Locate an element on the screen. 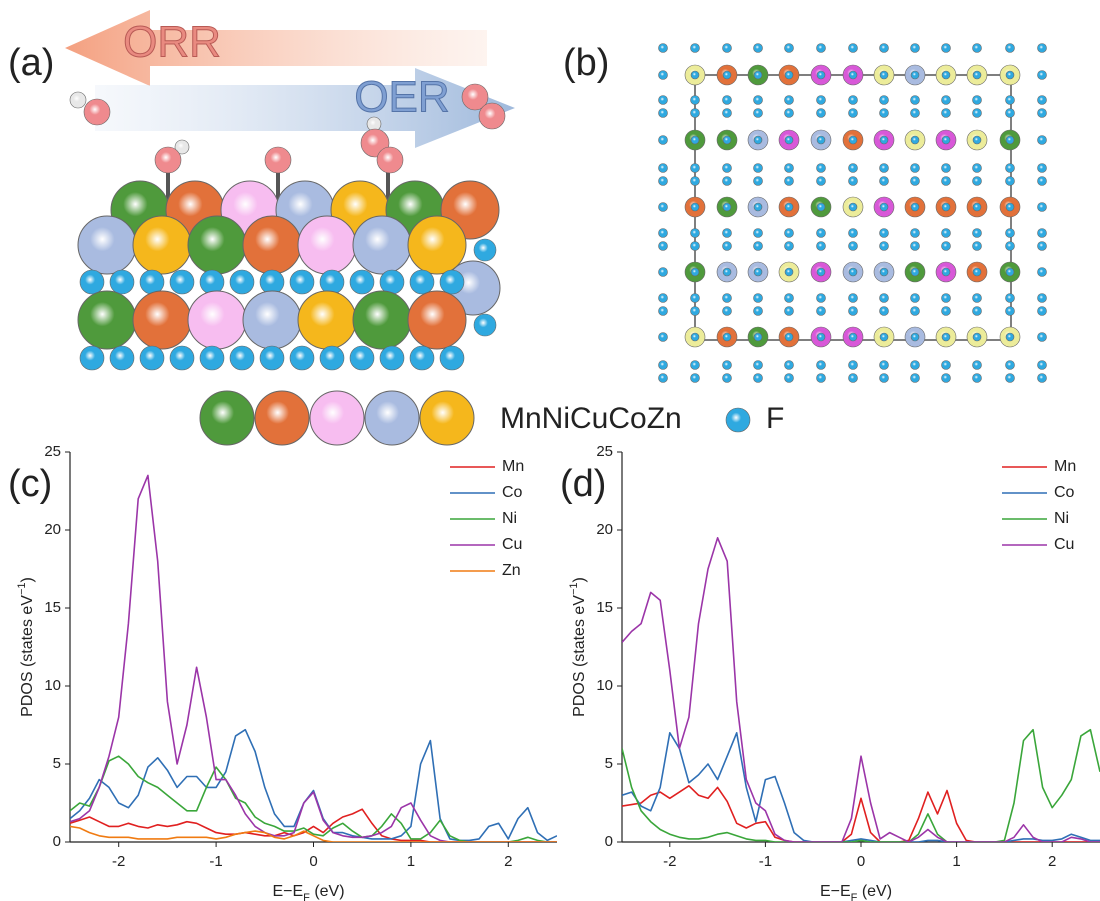 The height and width of the screenshot is (901, 1100). legend-alloy: MnNiCuCoZn is located at coordinates (591, 418).